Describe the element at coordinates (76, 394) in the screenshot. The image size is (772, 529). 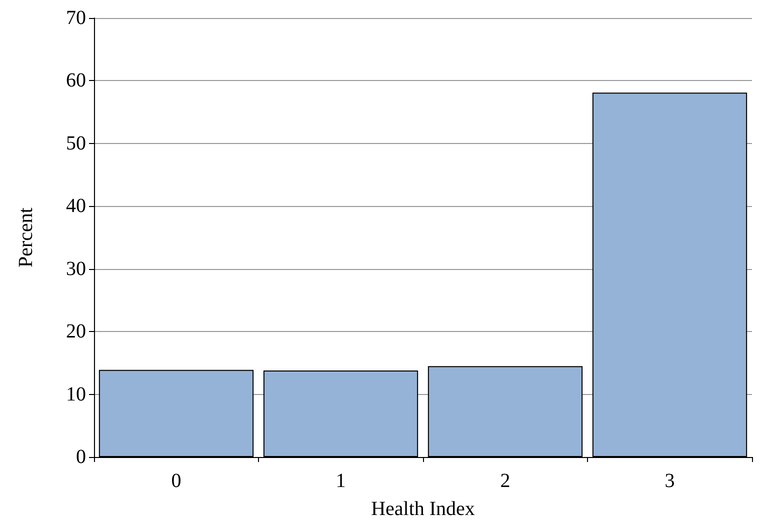
I see `y-tick-label: 10` at that location.